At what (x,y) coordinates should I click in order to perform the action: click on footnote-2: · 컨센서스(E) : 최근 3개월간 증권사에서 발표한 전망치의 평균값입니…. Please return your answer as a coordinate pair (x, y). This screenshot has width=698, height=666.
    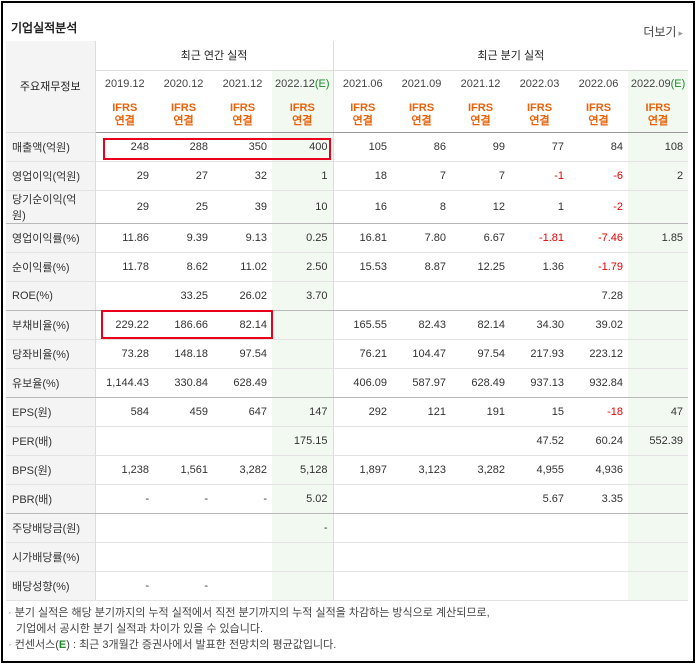
    Looking at the image, I should click on (249, 645).